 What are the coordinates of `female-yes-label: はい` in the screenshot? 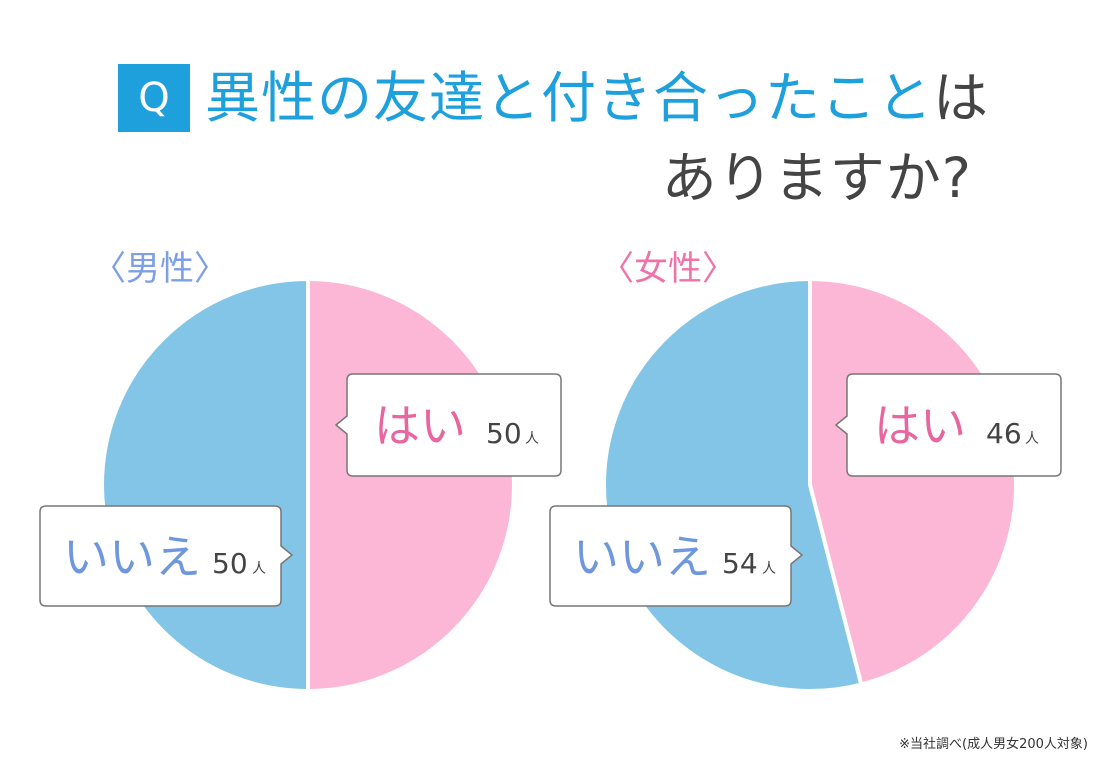 It's located at (920, 426).